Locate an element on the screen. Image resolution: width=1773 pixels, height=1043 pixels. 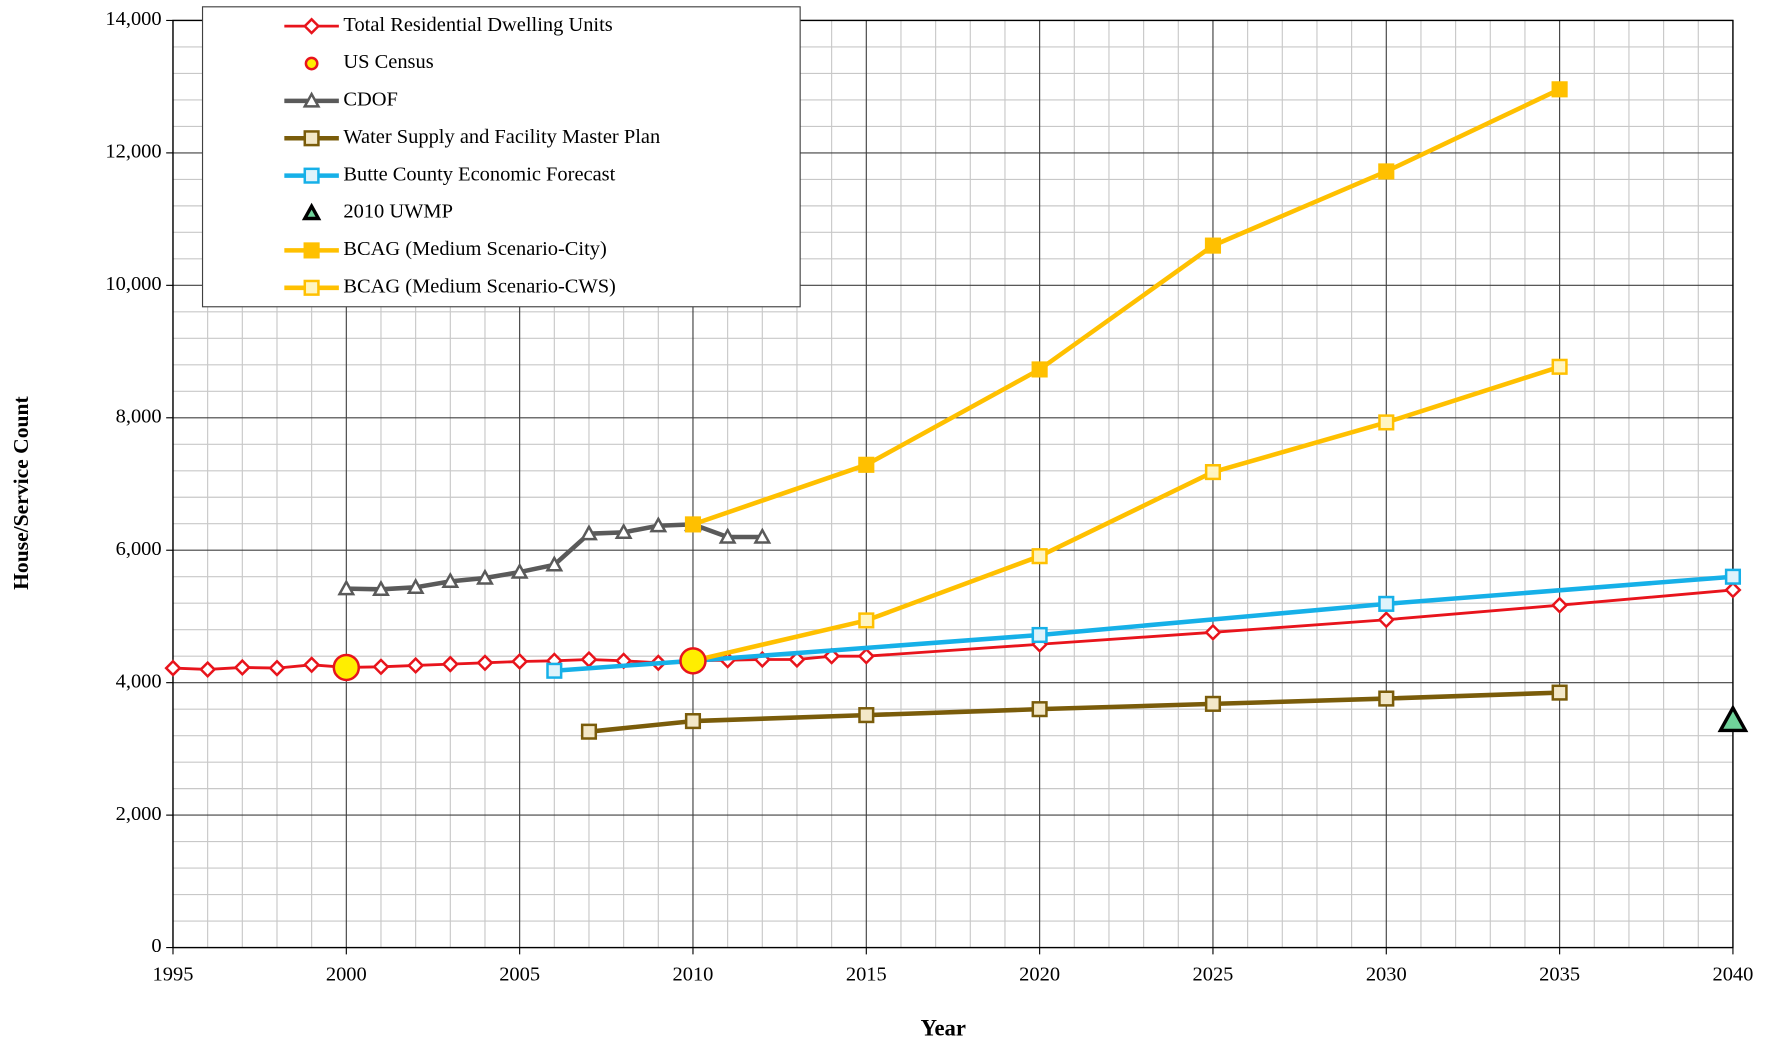
y-tick-label: 2,000 is located at coordinates (139, 814).